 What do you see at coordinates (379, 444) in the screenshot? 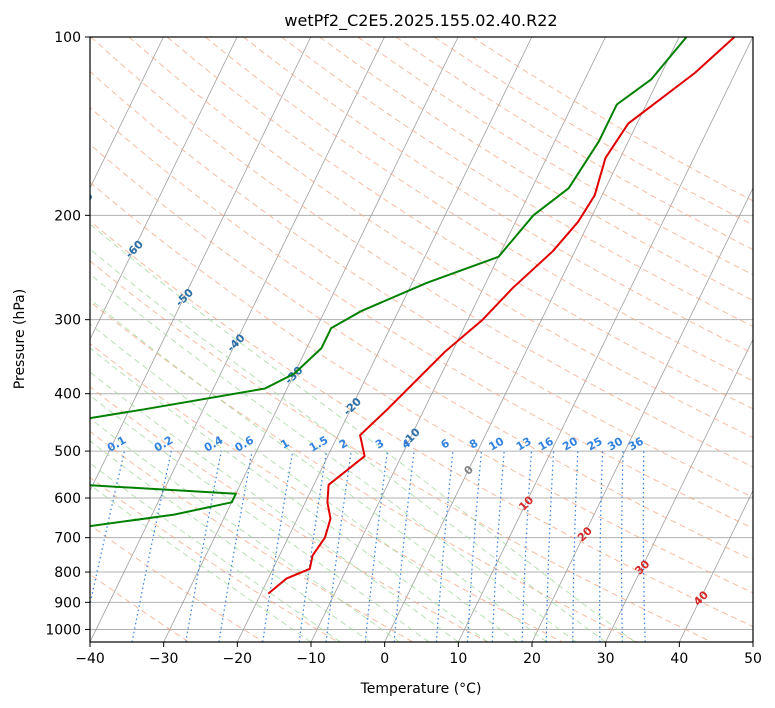
I see `mixing-ratio-label: 3` at bounding box center [379, 444].